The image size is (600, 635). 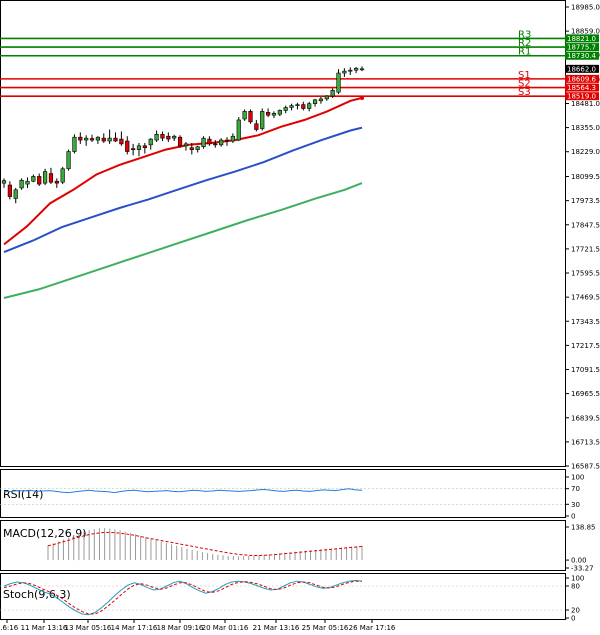 What do you see at coordinates (585, 8) in the screenshot?
I see `y-tick-label: 18985.0` at bounding box center [585, 8].